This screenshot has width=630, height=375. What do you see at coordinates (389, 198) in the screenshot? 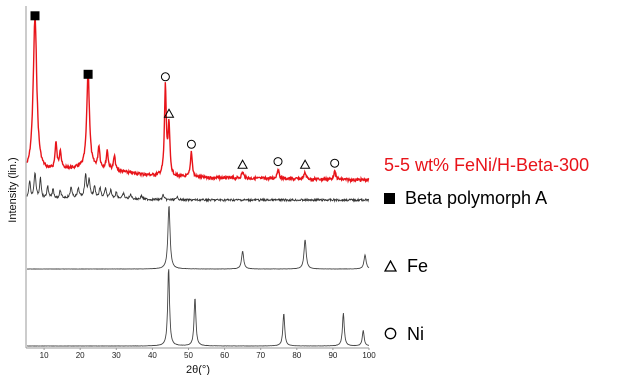
I see `square-icon` at bounding box center [389, 198].